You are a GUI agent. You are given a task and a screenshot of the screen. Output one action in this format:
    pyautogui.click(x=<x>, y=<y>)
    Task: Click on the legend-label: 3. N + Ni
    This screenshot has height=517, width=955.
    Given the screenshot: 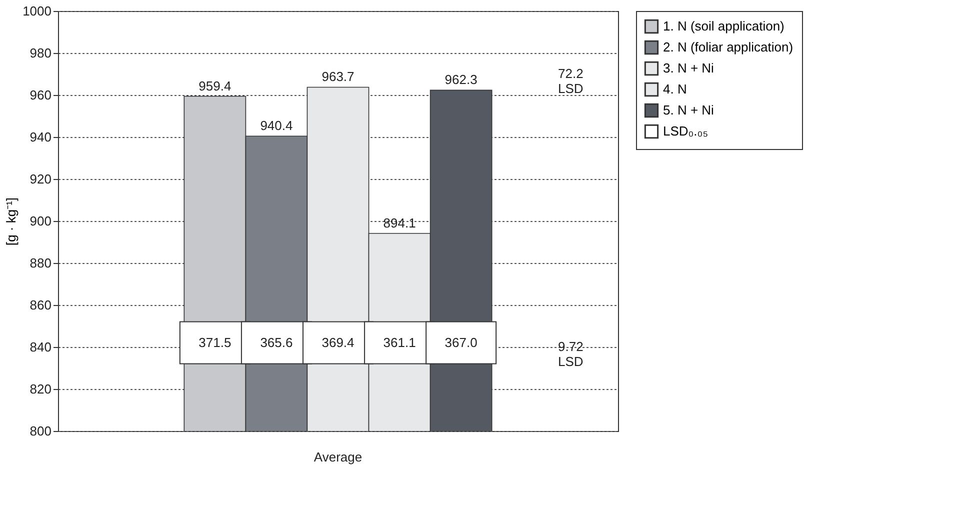 What is the action you would take?
    pyautogui.click(x=688, y=68)
    